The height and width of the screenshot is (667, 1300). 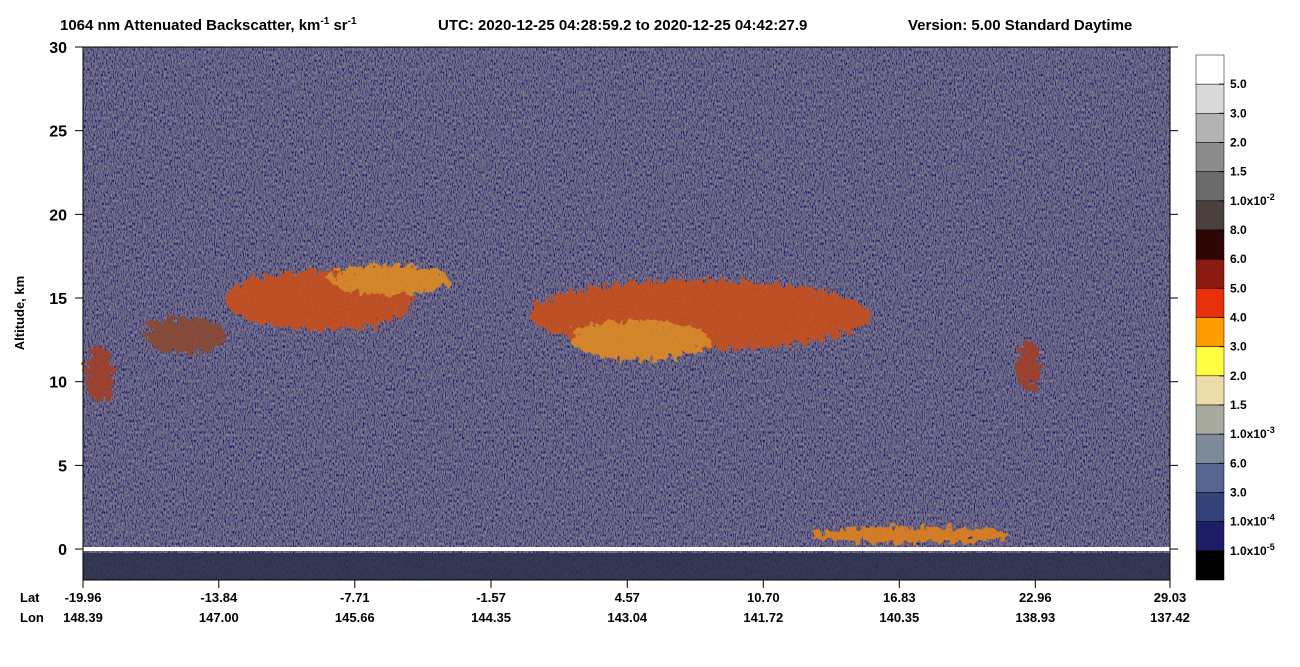 What do you see at coordinates (58, 215) in the screenshot?
I see `y-tick-label: 20` at bounding box center [58, 215].